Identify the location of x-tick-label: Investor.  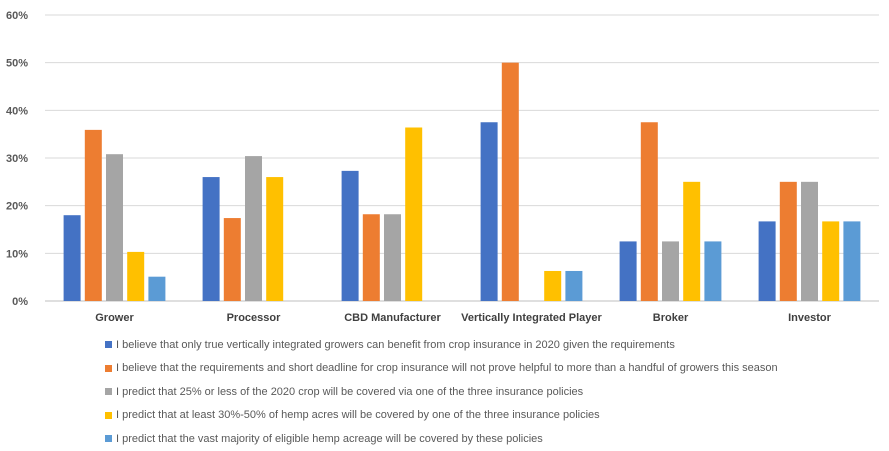
(810, 318).